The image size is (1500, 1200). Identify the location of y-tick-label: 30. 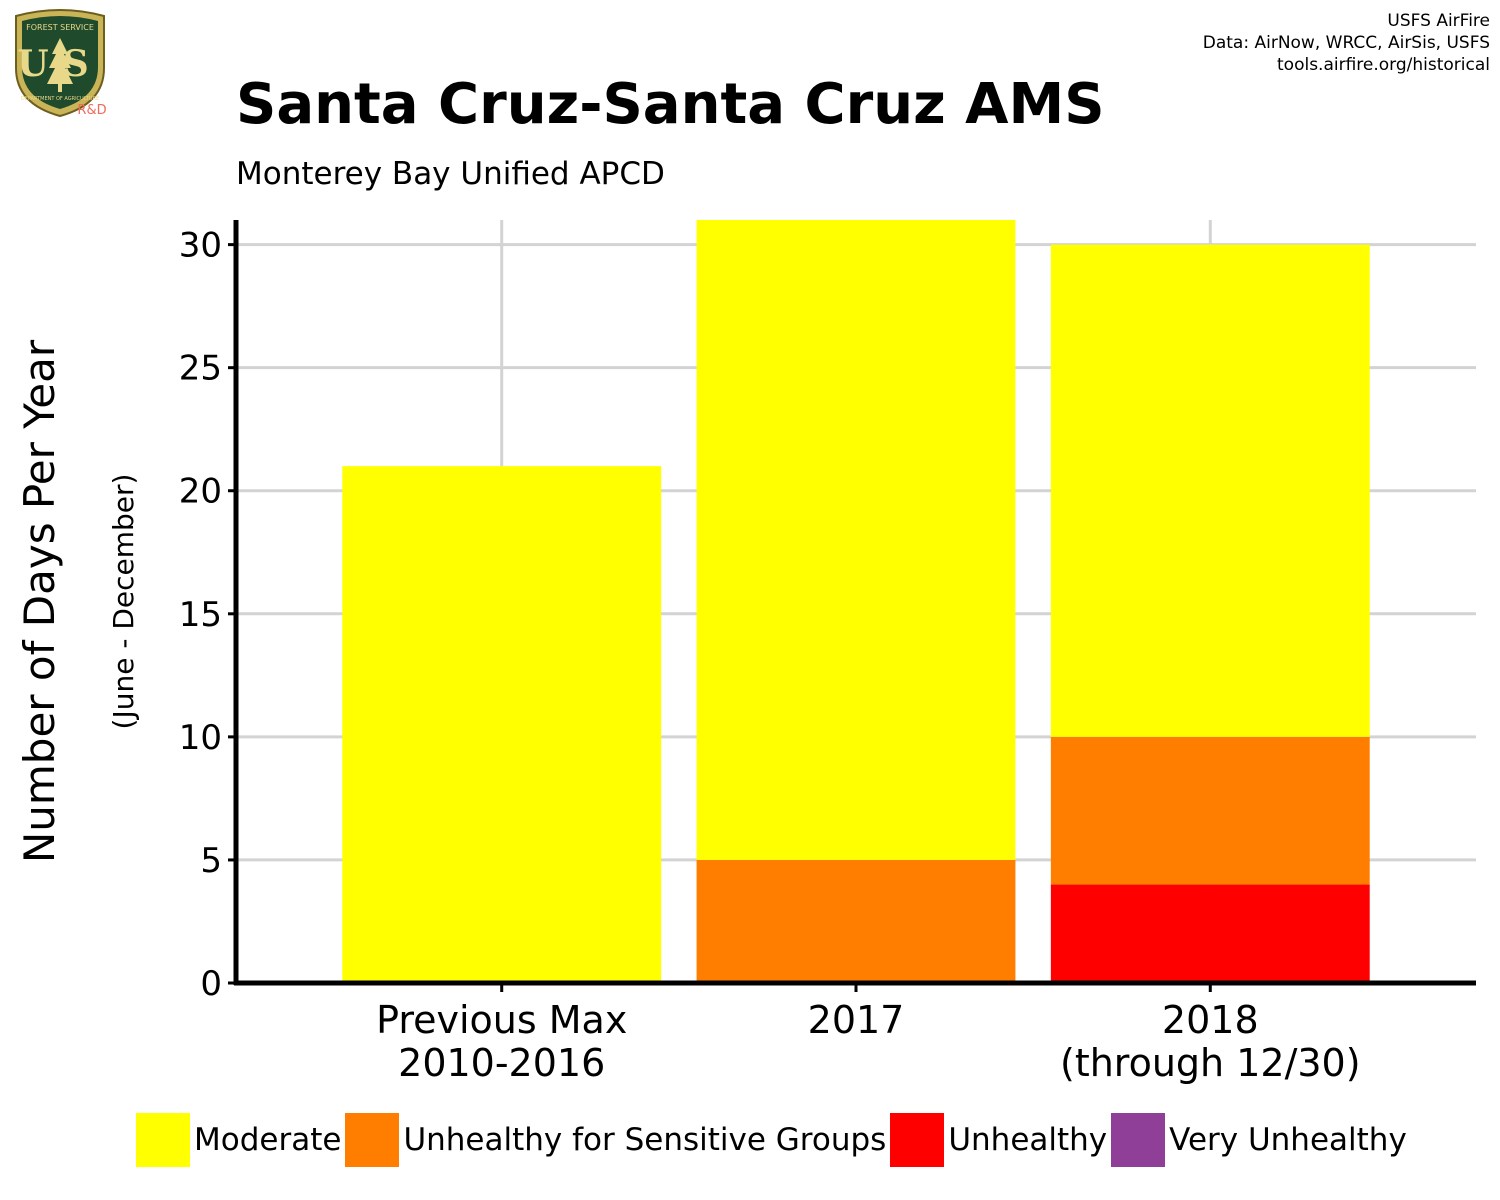
(200, 246).